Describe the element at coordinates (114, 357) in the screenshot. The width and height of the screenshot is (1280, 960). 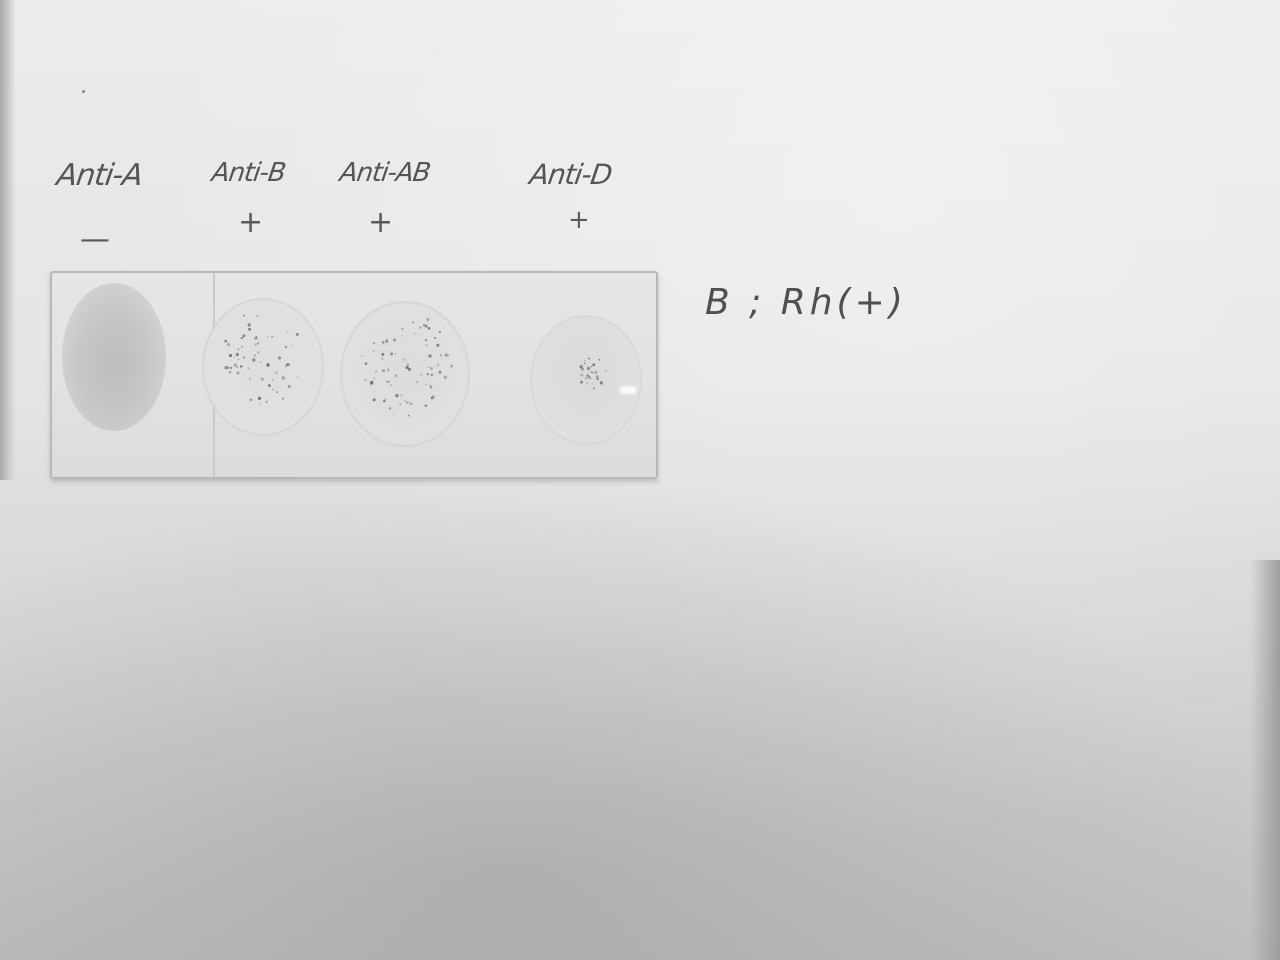
I see `drop-anti-a-no-agglutination` at that location.